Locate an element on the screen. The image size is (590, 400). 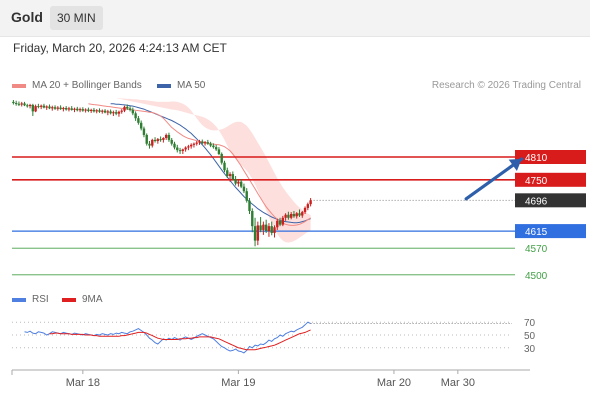
rsi-tick-50: 50 is located at coordinates (530, 336).